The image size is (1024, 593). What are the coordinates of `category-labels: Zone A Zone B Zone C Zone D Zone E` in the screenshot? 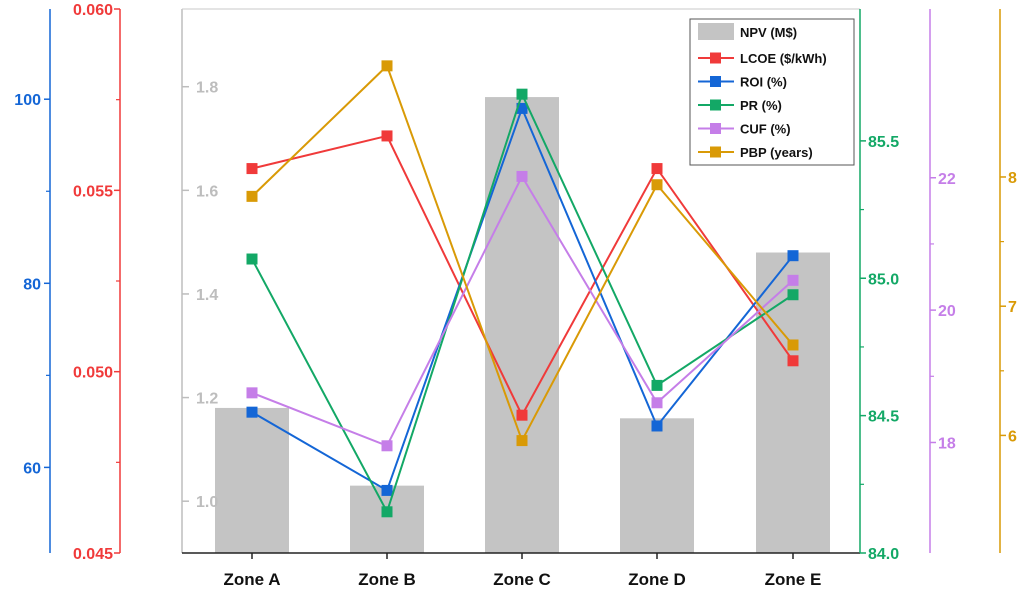 It's located at (523, 571).